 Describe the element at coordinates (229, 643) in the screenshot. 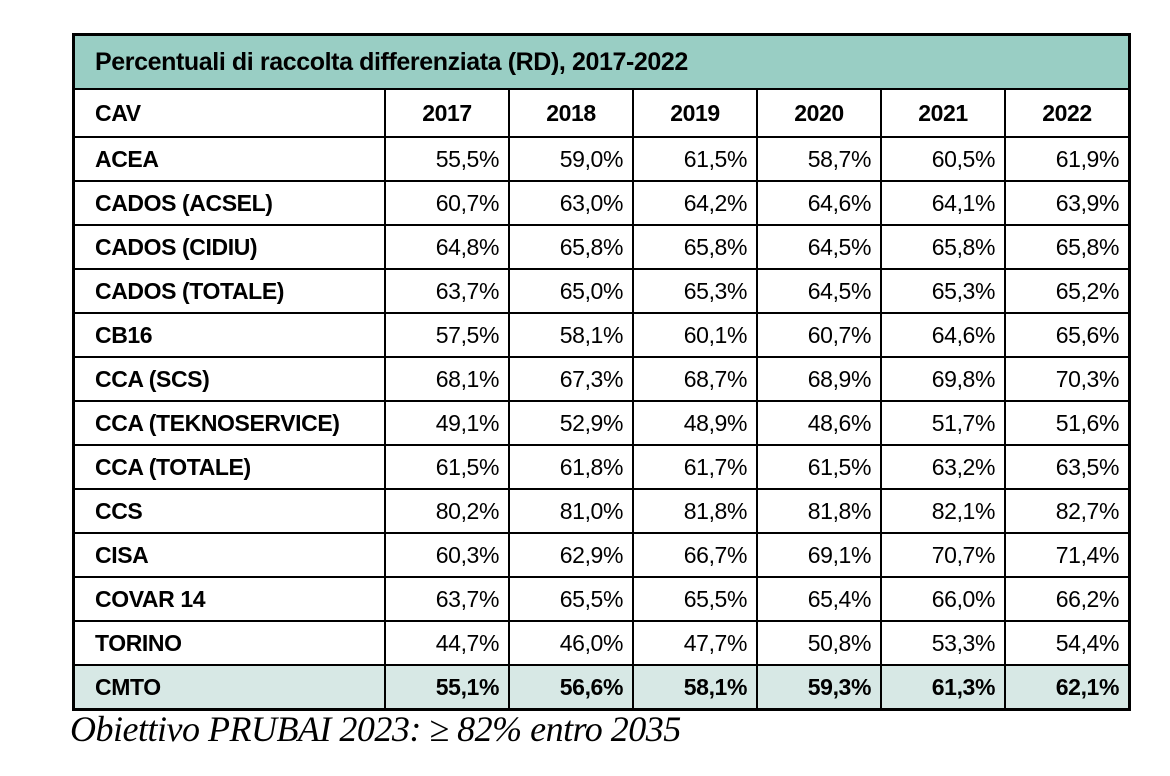

I see `row-label: TORINO` at that location.